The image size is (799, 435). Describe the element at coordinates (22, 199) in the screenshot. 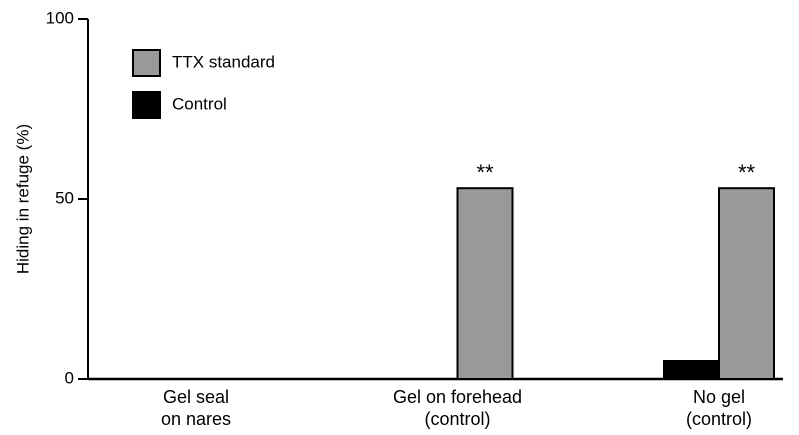

I see `y-axis-label: Hiding in refuge (%)` at that location.